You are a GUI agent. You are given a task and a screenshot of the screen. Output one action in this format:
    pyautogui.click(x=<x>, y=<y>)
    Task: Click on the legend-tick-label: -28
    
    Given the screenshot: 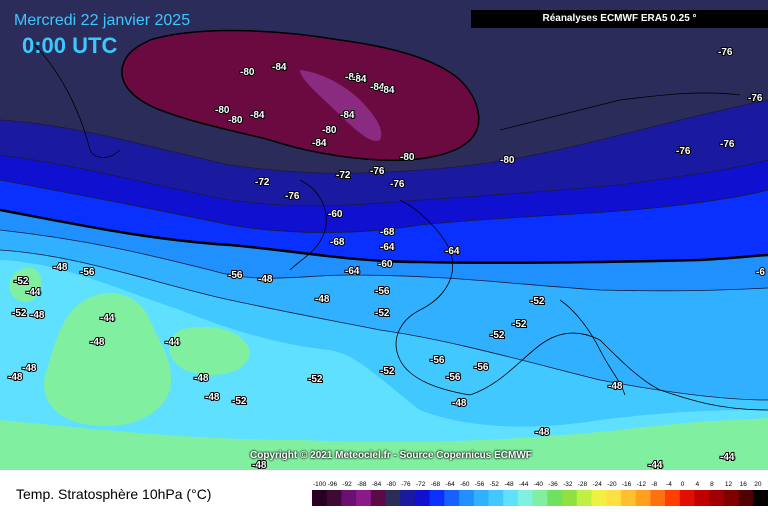 What is the action you would take?
    pyautogui.click(x=583, y=484)
    